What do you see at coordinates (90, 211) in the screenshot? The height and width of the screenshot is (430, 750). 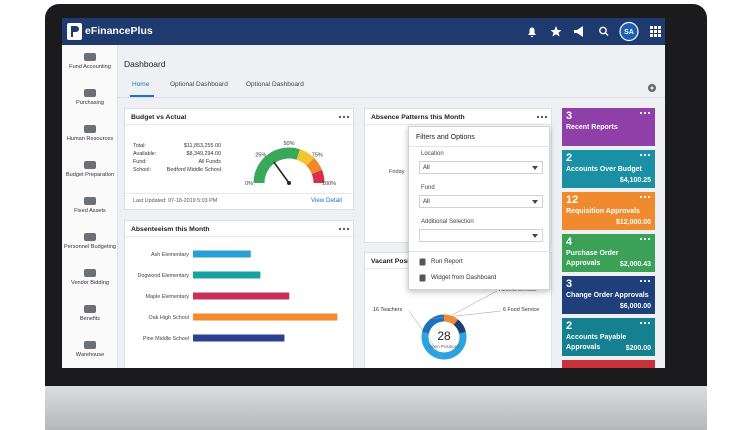 I see `sidebar-item: Fixed Assets` at bounding box center [90, 211].